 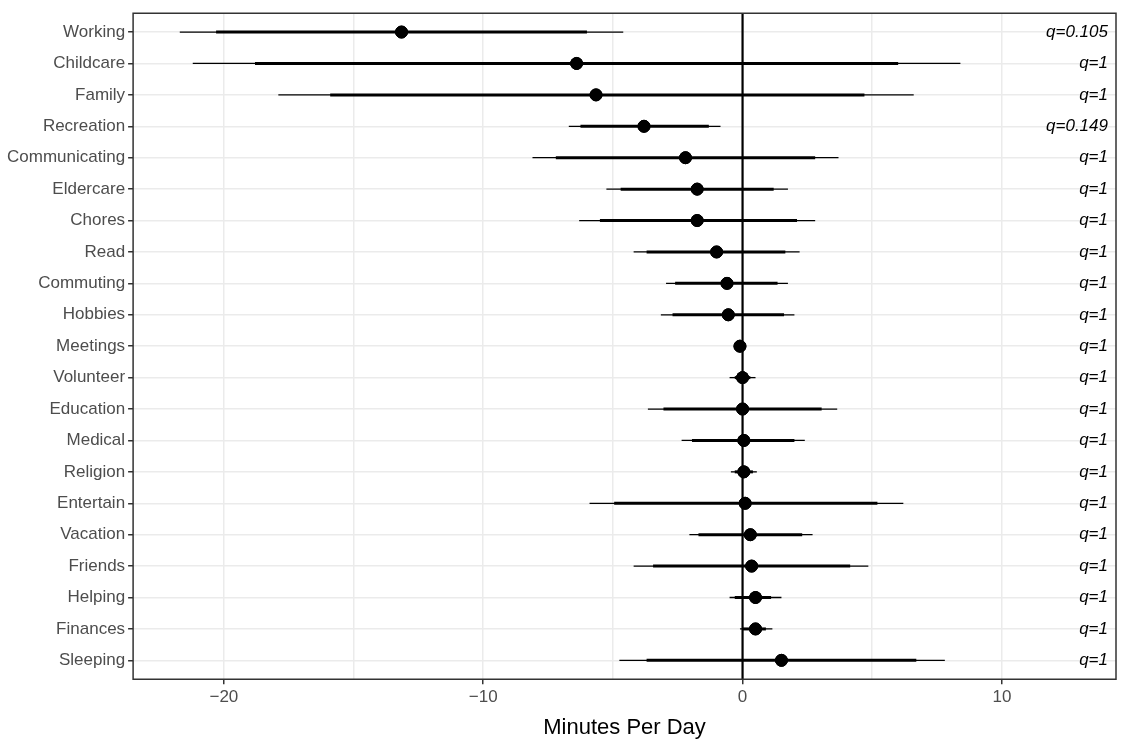 I want to click on y-tick-label: Communicating, so click(x=66, y=157).